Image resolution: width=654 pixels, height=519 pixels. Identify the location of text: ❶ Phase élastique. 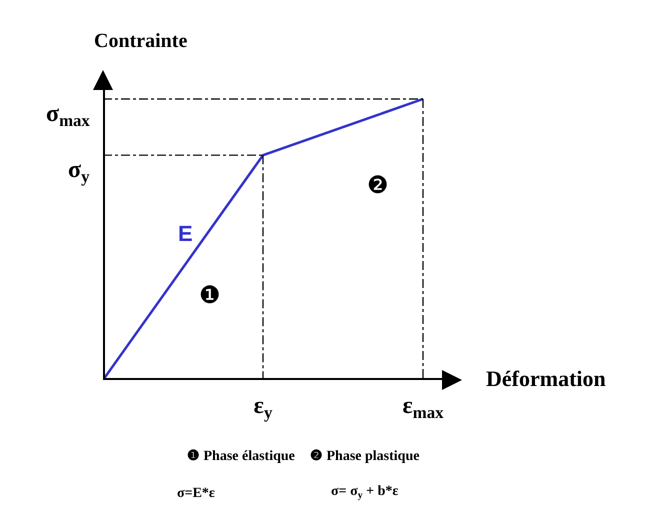
(241, 456).